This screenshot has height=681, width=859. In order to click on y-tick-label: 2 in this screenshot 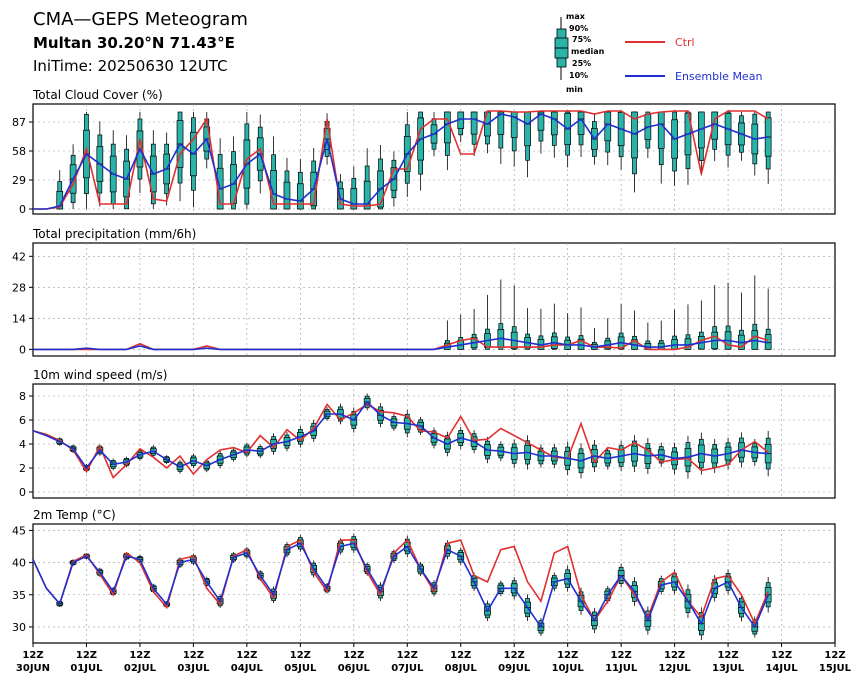, I will do `click(22, 468)`.